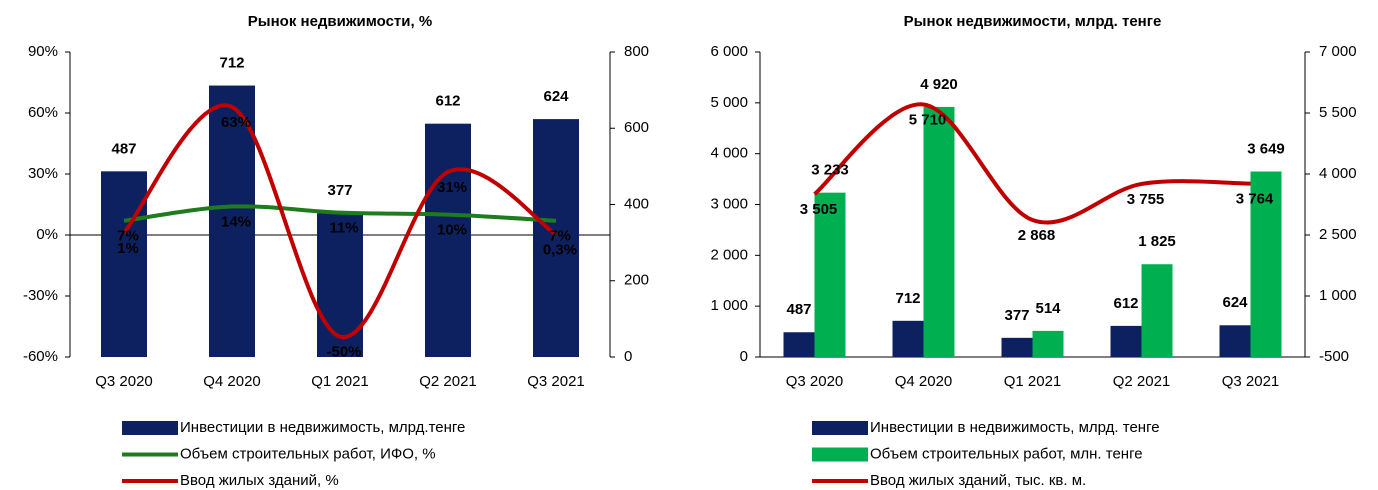  Describe the element at coordinates (636, 51) in the screenshot. I see `y2-tick-label: 800` at that location.